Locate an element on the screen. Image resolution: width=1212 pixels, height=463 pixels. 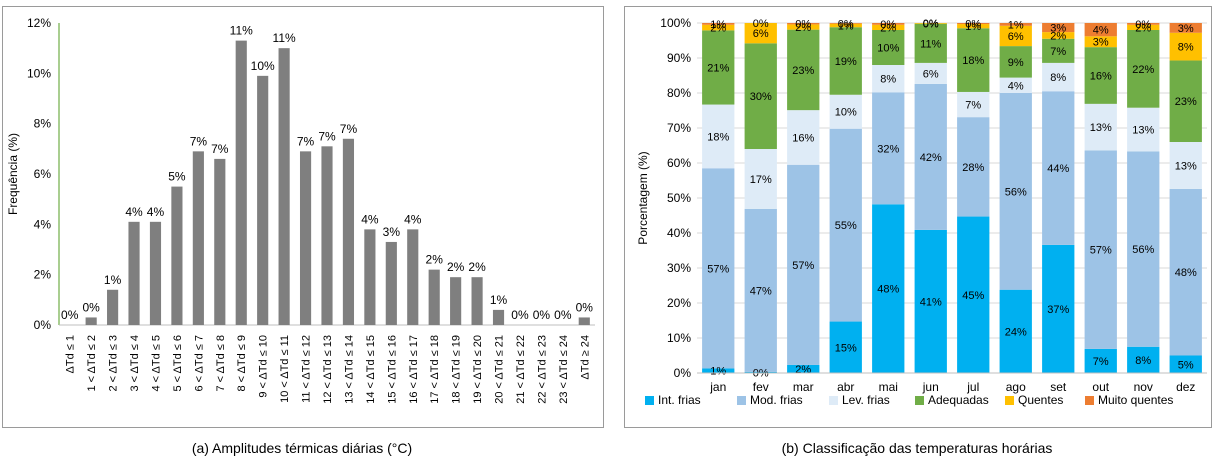
y-tick-label: 10% is located at coordinates (679, 338).